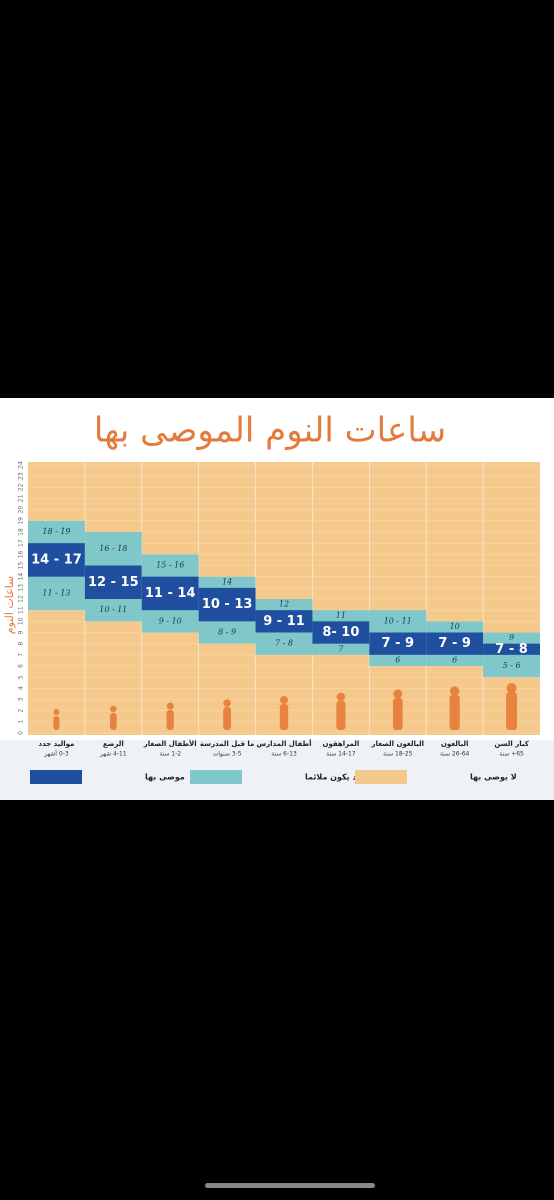  What do you see at coordinates (277, 770) in the screenshot?
I see `footer-bg` at bounding box center [277, 770].